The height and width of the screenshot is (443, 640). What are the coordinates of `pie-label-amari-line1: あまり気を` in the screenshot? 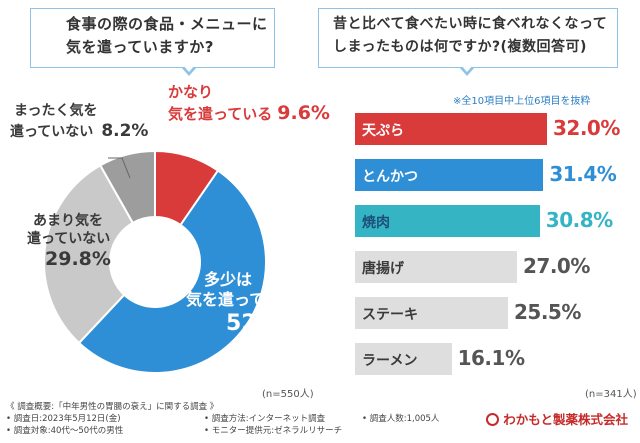 It's located at (68, 221).